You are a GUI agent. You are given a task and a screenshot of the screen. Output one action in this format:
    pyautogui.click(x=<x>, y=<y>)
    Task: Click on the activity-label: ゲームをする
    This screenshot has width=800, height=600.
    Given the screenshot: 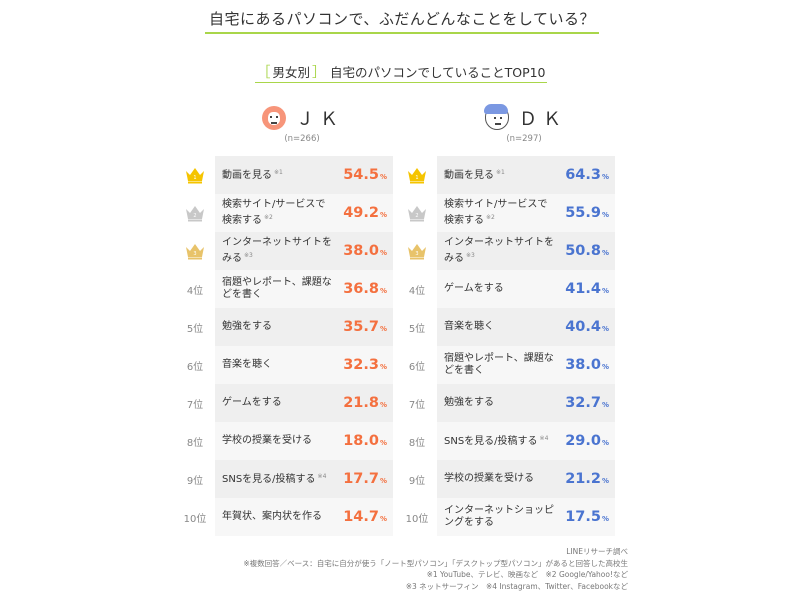 What is the action you would take?
    pyautogui.click(x=474, y=288)
    